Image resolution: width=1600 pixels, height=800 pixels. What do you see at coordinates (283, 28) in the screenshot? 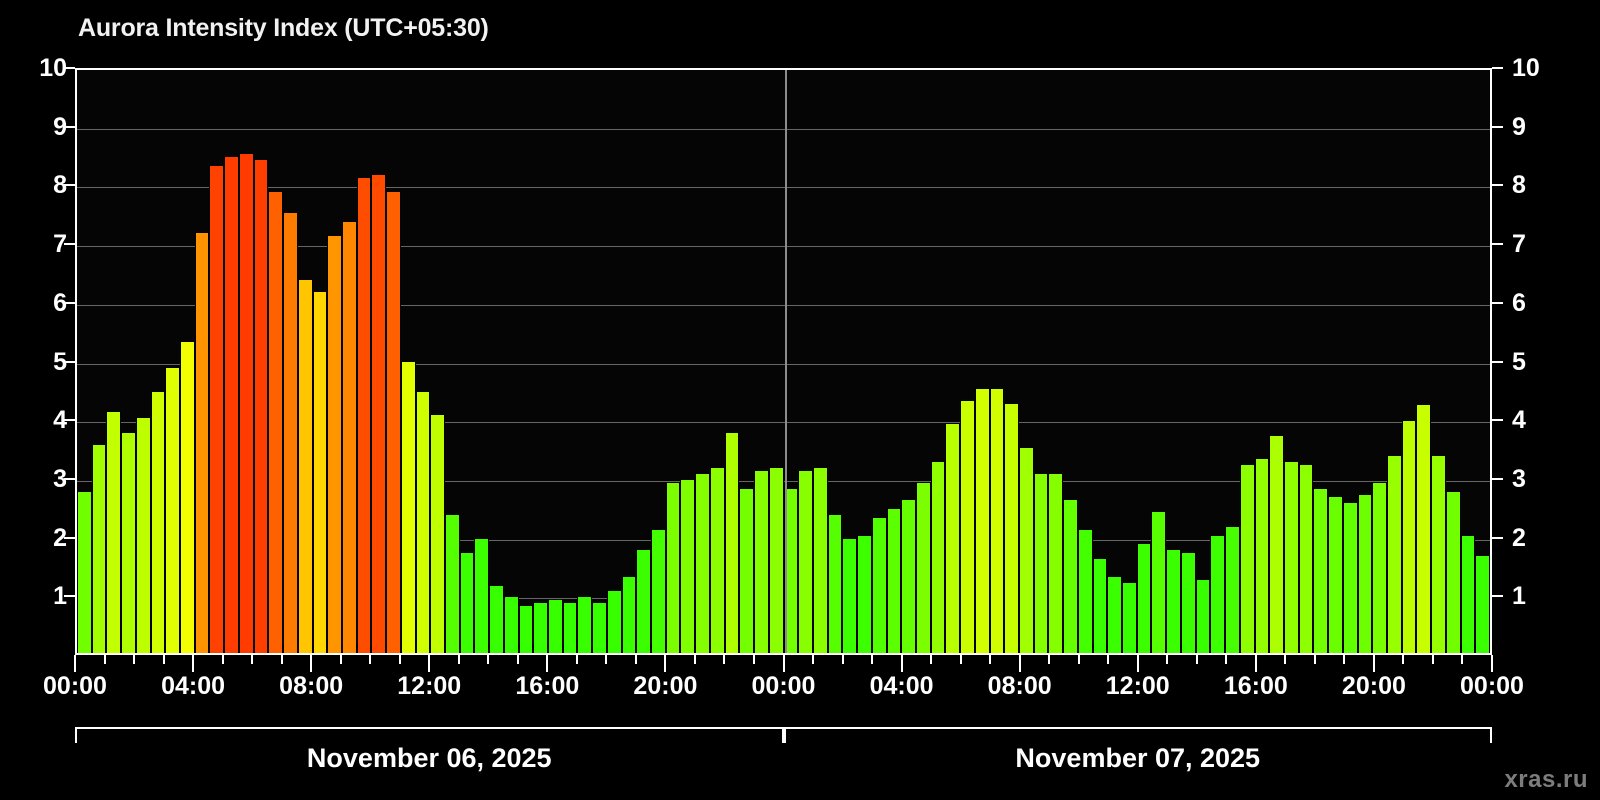
I see `page-title: Aurora Intensity Index (UTC+05:30)` at bounding box center [283, 28].